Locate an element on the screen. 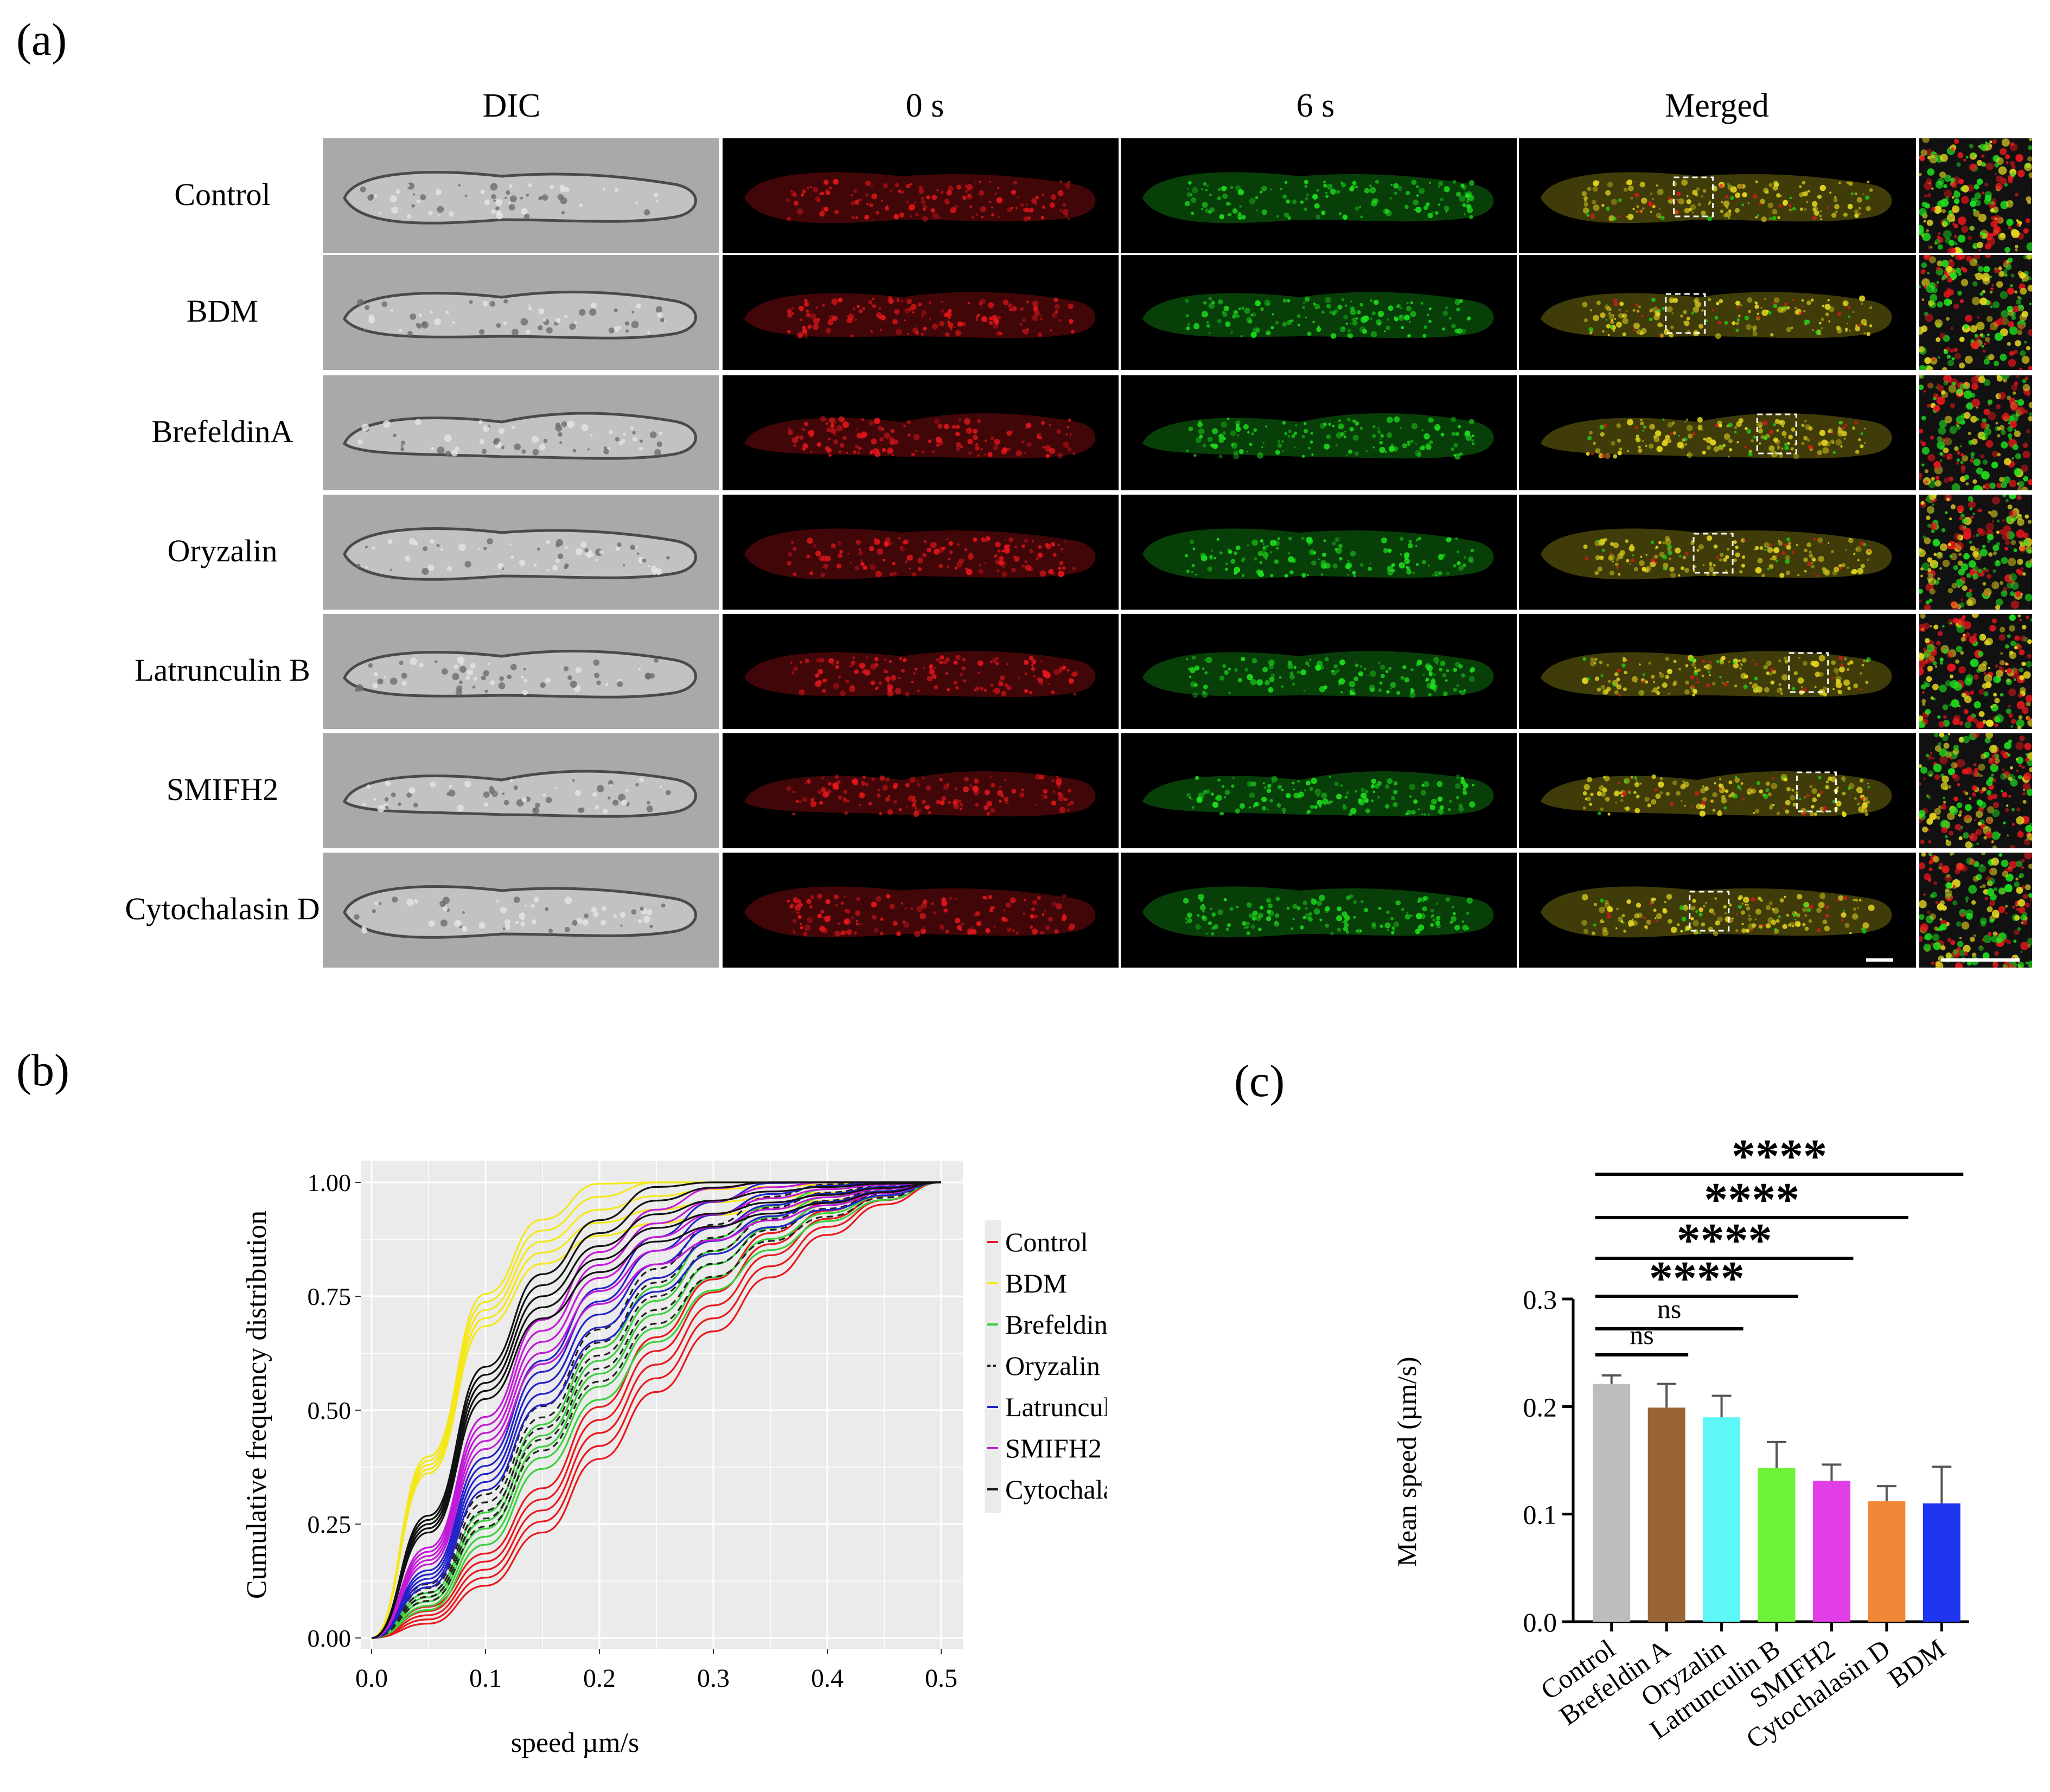  cdf-curve-oryzalin is located at coordinates (656, 1410).